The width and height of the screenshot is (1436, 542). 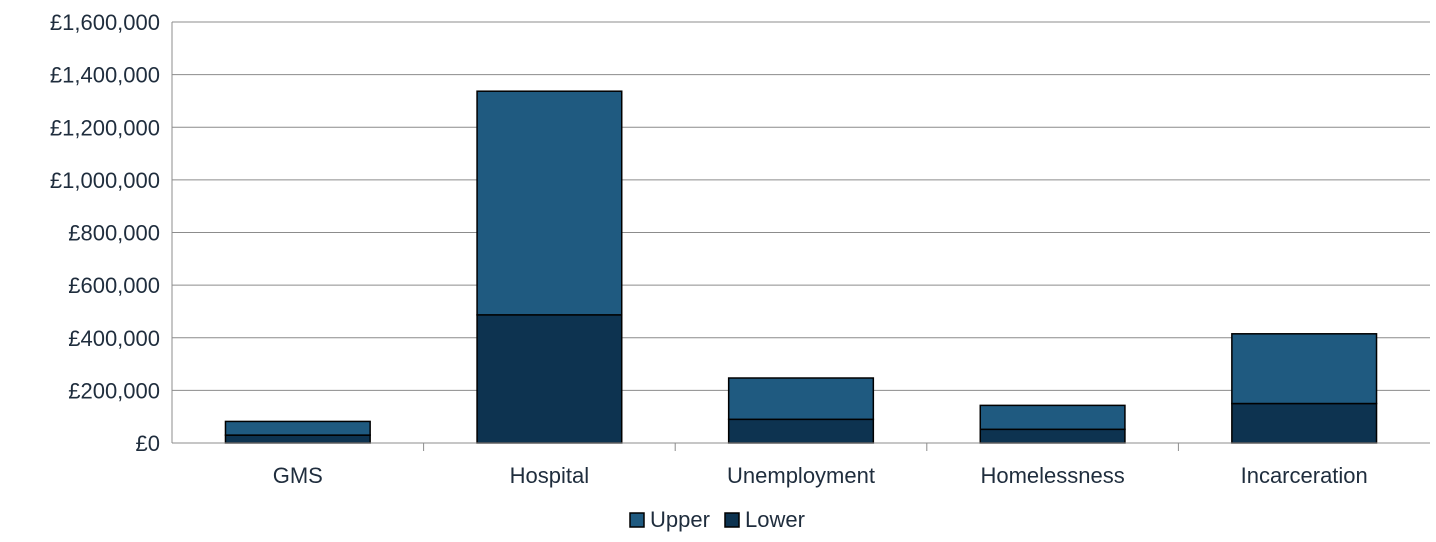 I want to click on x-category-label: Hospital, so click(x=549, y=475).